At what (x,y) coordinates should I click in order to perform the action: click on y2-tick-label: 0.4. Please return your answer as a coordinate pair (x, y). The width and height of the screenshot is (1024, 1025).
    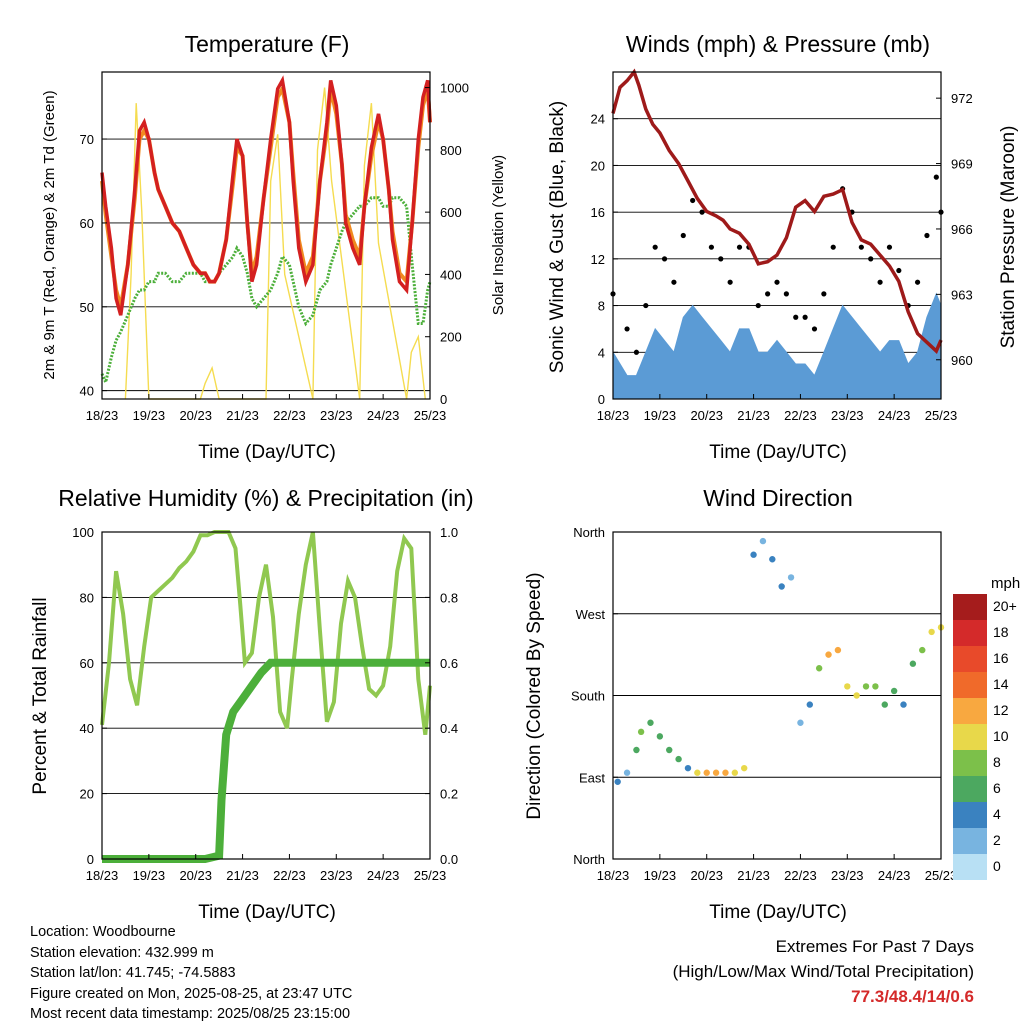
    Looking at the image, I should click on (449, 728).